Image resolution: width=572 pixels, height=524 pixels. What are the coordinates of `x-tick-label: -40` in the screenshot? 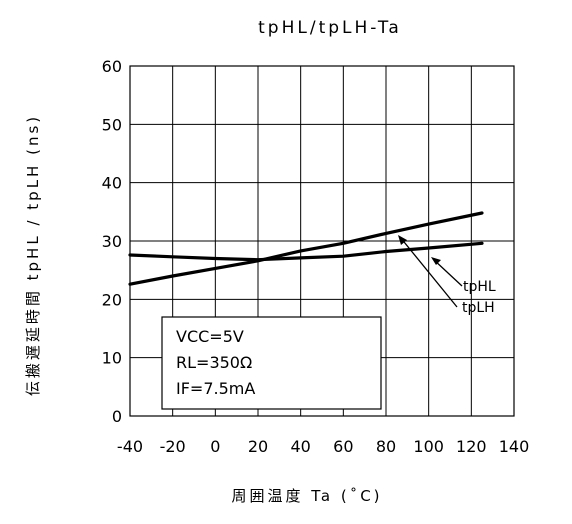 It's located at (130, 446).